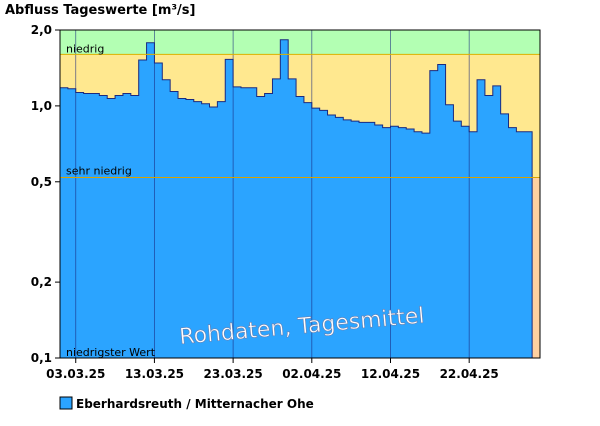  I want to click on x-tick-label: 22.04.25, so click(469, 374).